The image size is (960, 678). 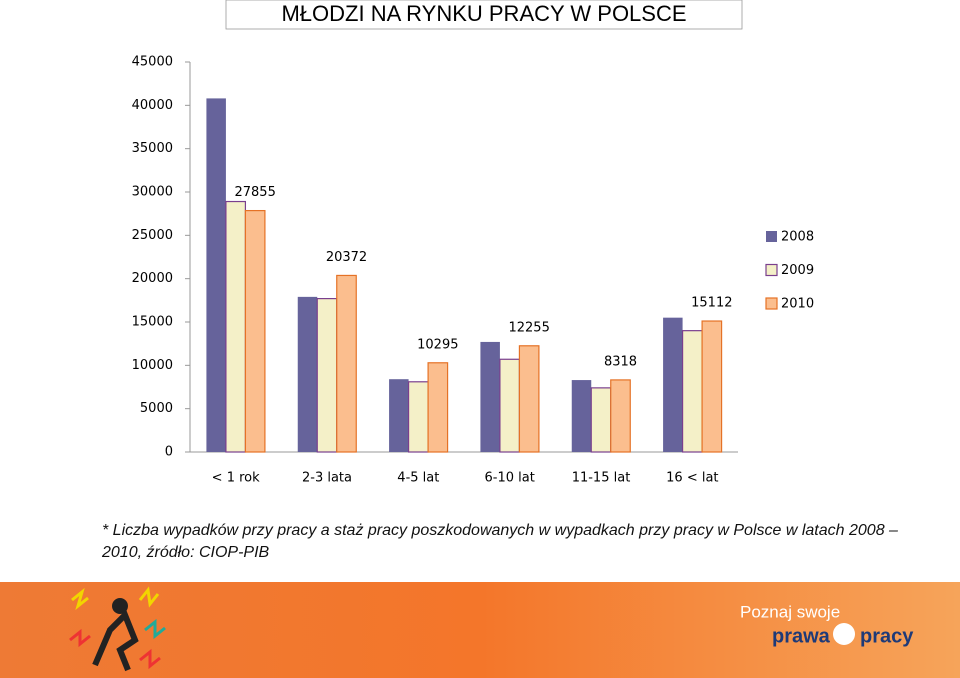 What do you see at coordinates (169, 452) in the screenshot?
I see `y-tick-label: 0` at bounding box center [169, 452].